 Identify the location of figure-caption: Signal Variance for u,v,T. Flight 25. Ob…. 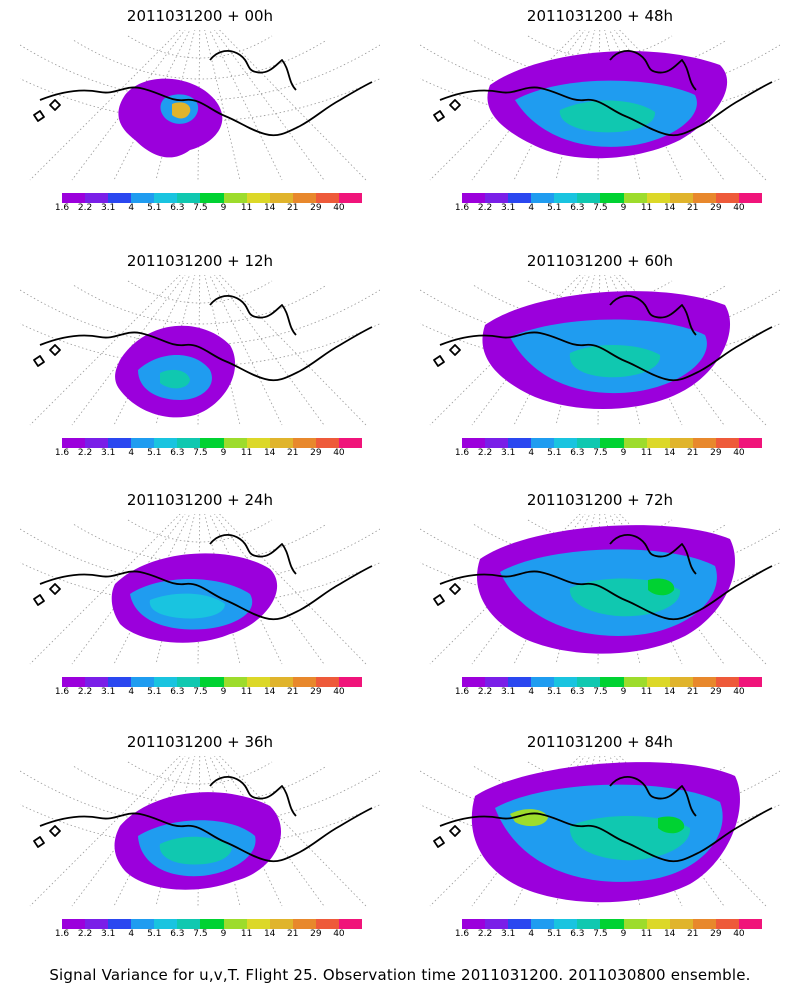
(400, 975).